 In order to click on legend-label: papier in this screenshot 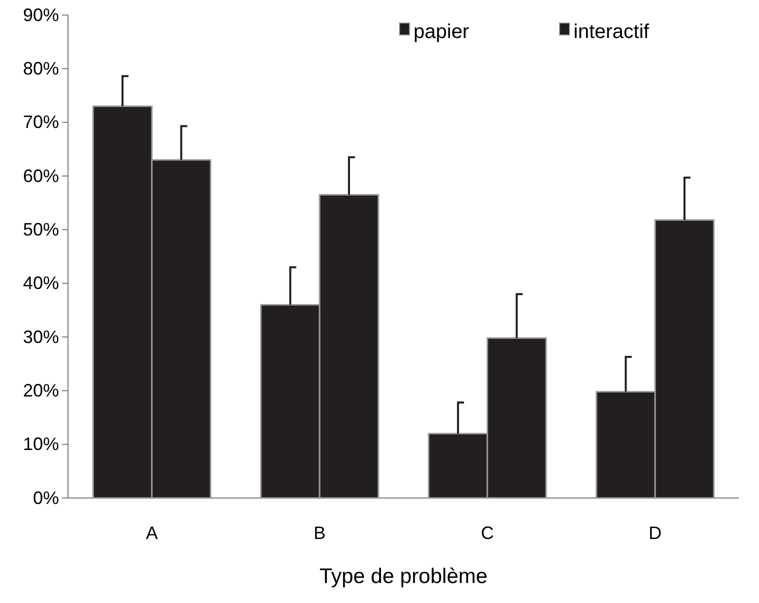, I will do `click(442, 32)`.